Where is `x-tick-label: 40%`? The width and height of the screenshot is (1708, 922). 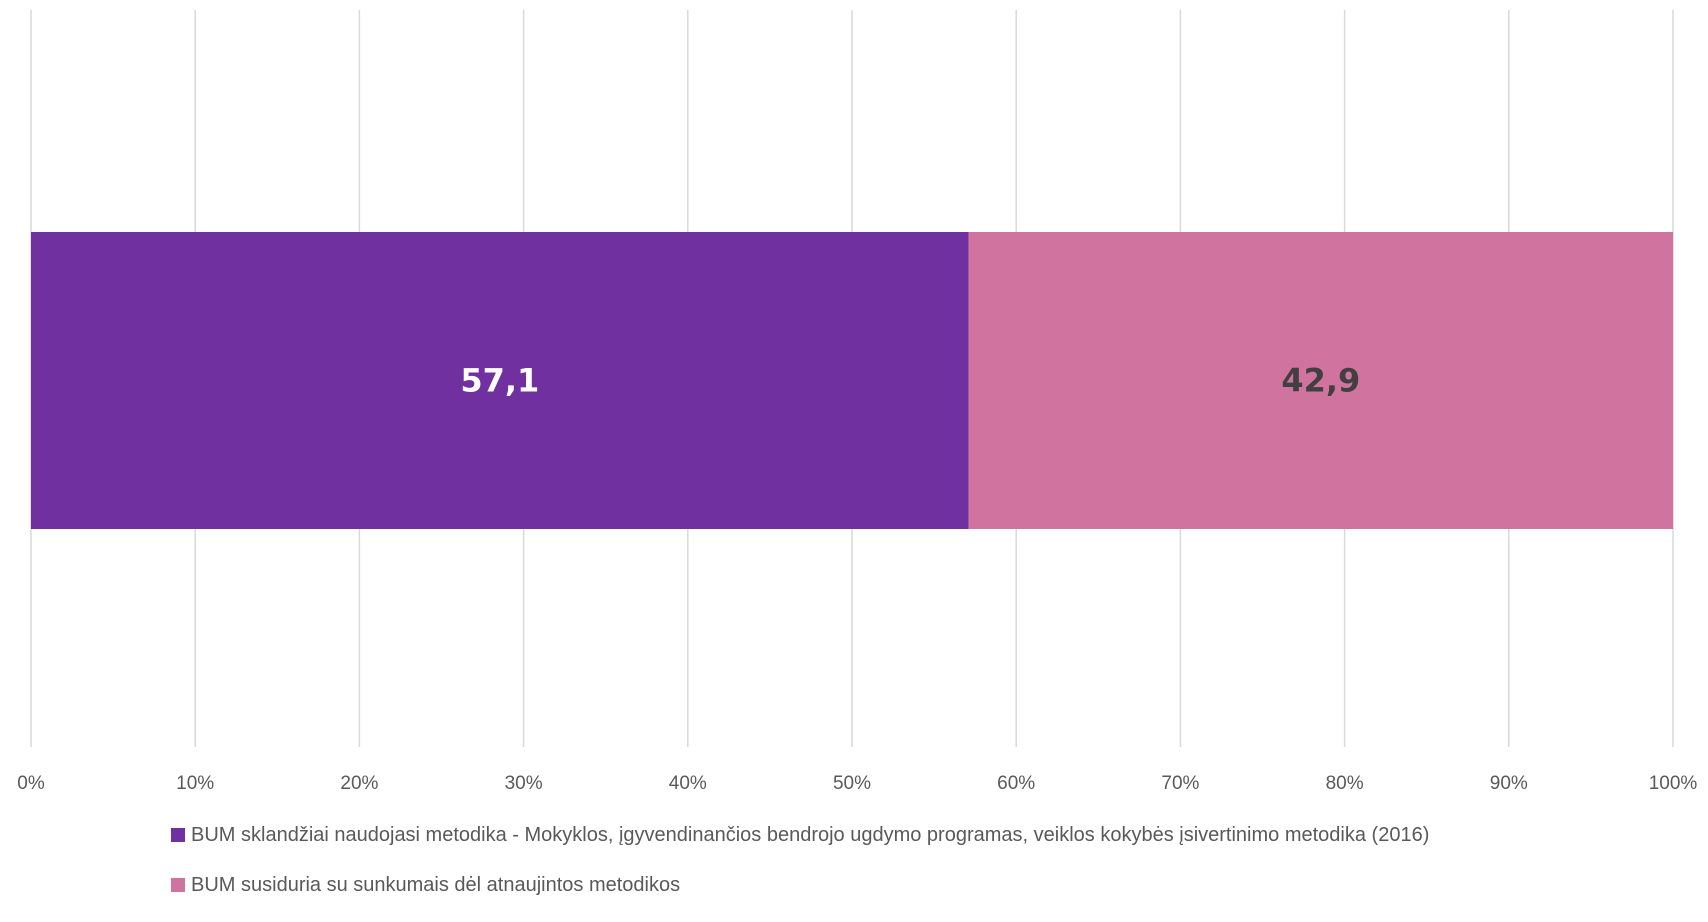 x-tick-label: 40% is located at coordinates (688, 783).